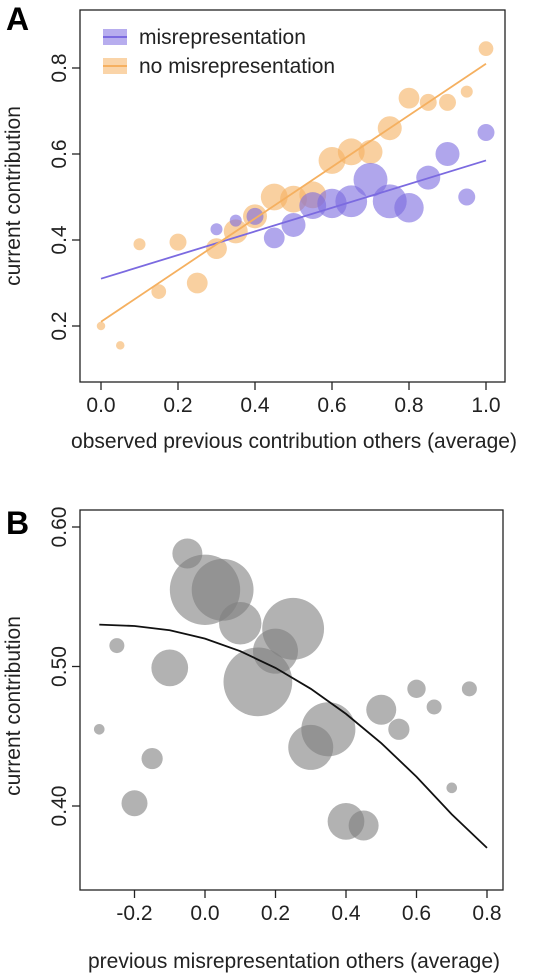 The image size is (550, 976). What do you see at coordinates (219, 52) in the screenshot?
I see `panel-a-legend: misrepresentation no misrepresentation` at bounding box center [219, 52].